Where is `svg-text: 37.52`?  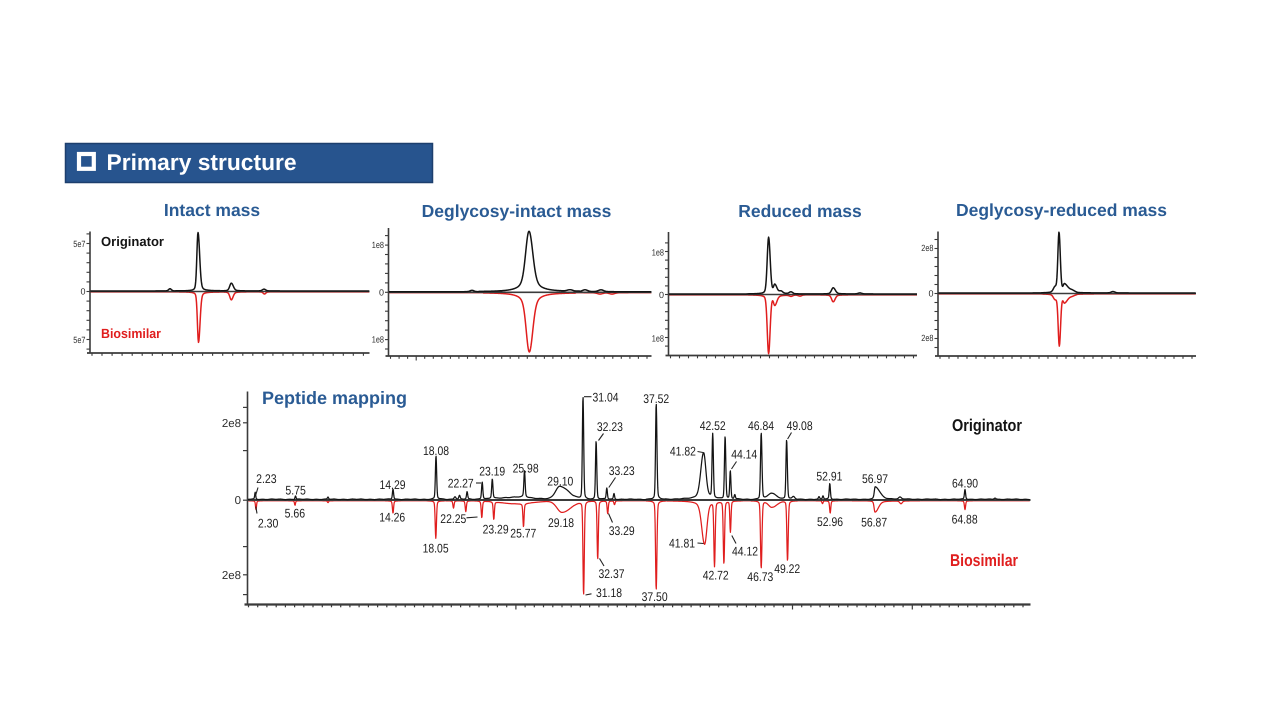
svg-text: 37.52 is located at coordinates (656, 399).